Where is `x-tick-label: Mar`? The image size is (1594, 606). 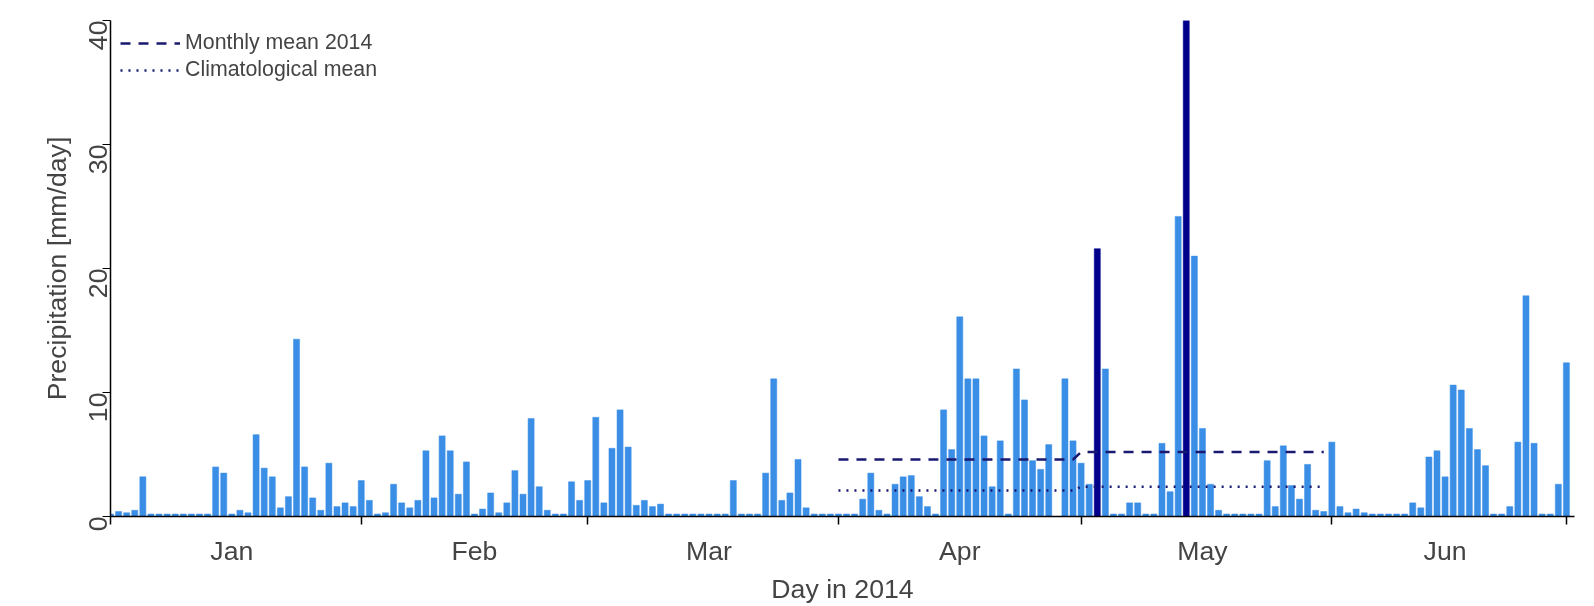
x-tick-label: Mar is located at coordinates (709, 550).